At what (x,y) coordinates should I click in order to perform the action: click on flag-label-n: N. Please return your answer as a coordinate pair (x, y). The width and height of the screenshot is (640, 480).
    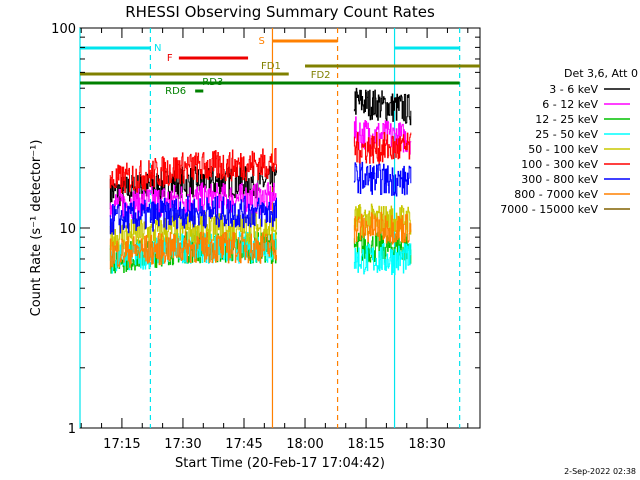
    Looking at the image, I should click on (157, 48).